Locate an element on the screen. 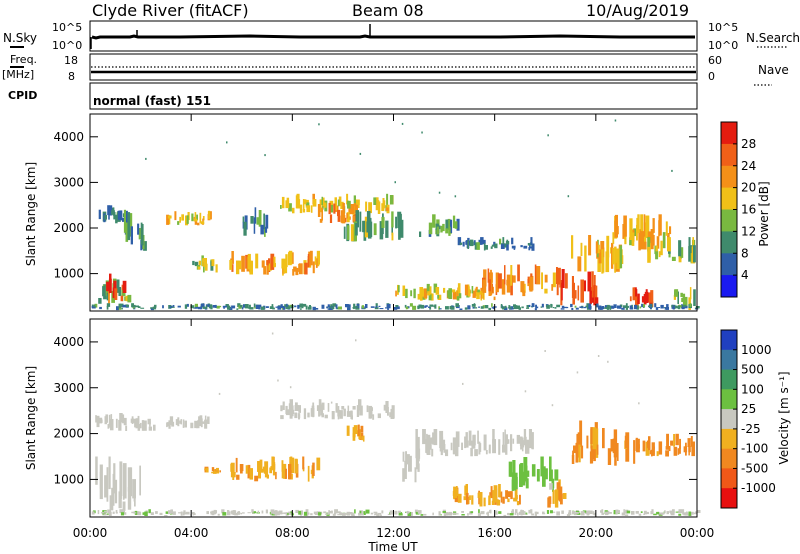 This screenshot has height=554, width=800. cpid-label: CPID is located at coordinates (22, 95).